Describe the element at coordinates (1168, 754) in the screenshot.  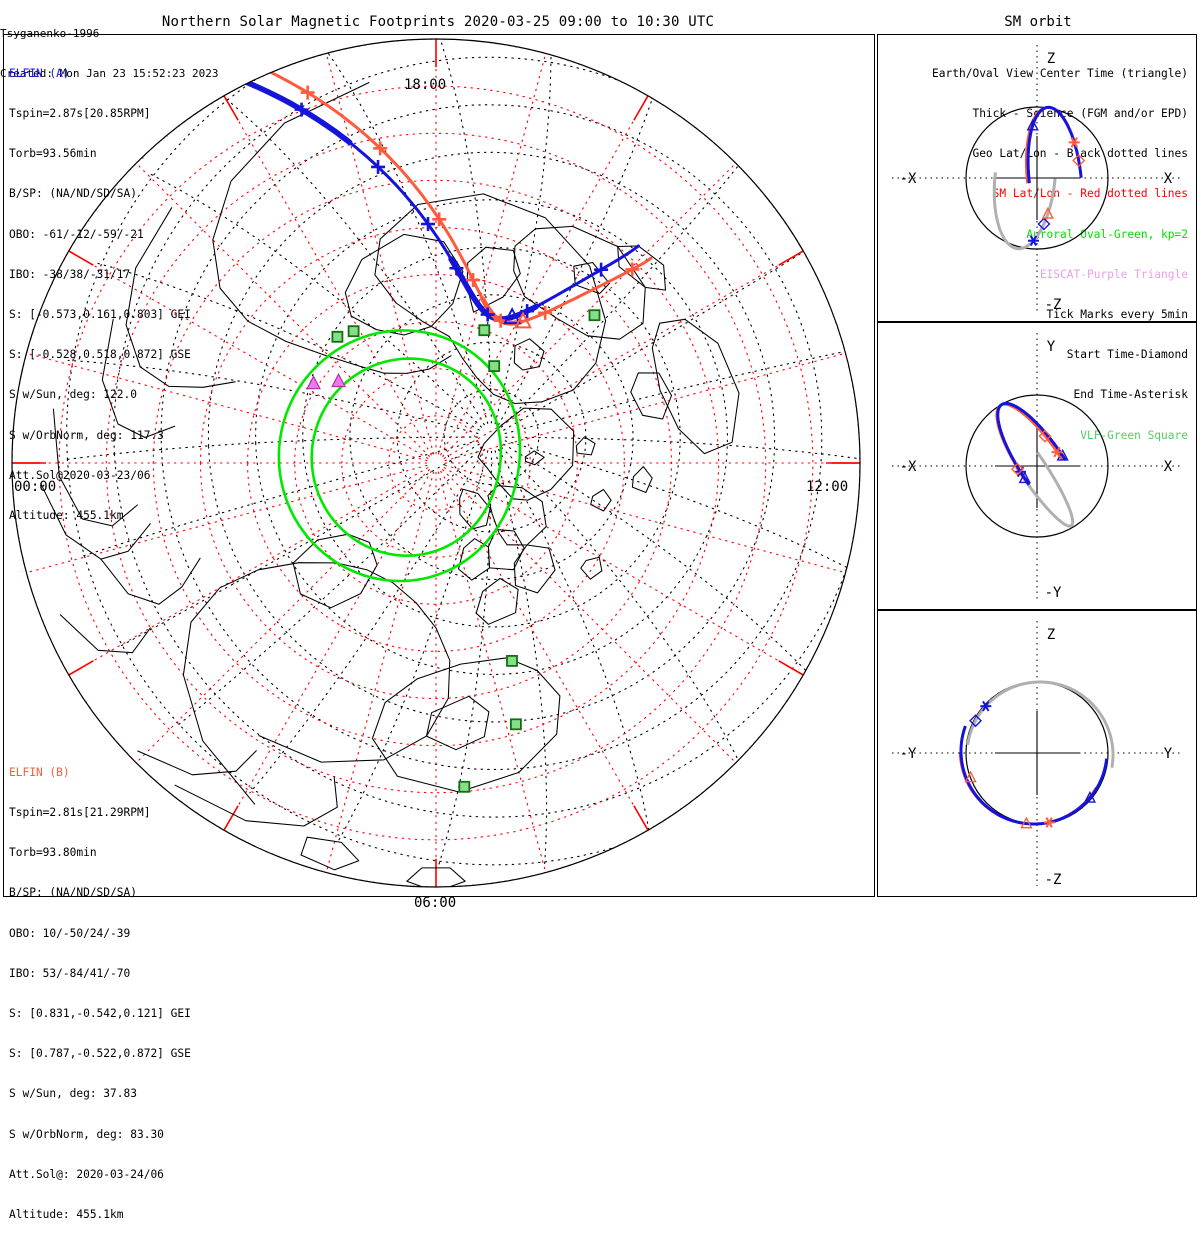
I see `axis-label-right: Y` at that location.